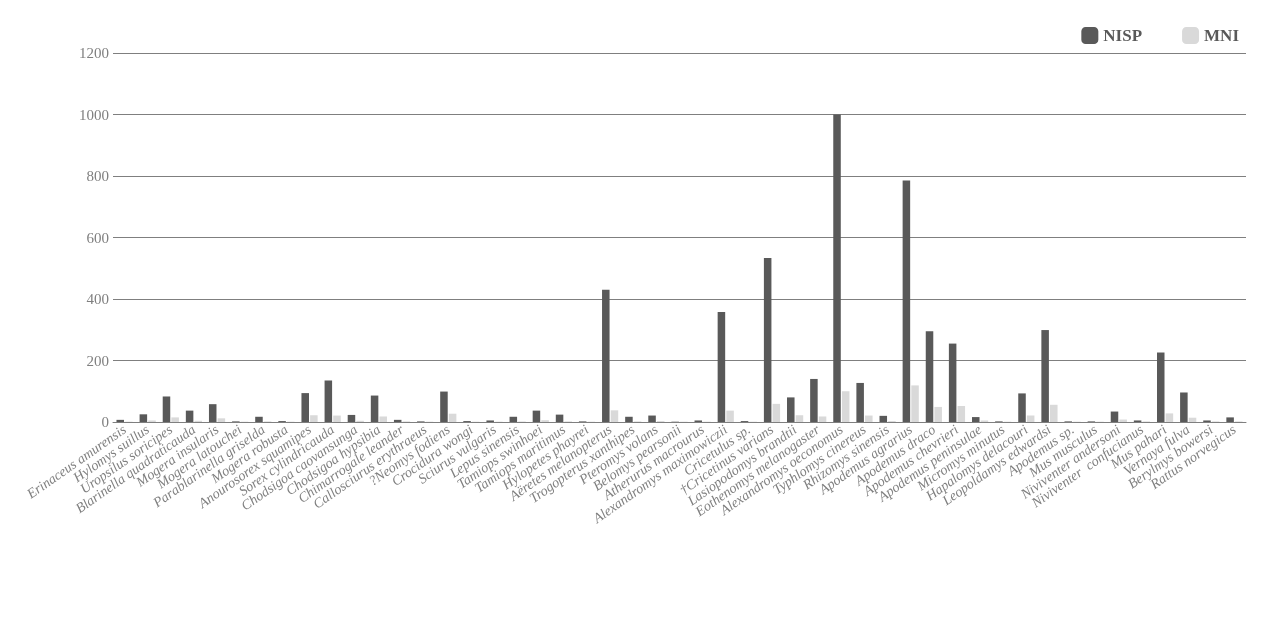  What do you see at coordinates (97, 176) in the screenshot?
I see `y-tick-label: 800` at bounding box center [97, 176].